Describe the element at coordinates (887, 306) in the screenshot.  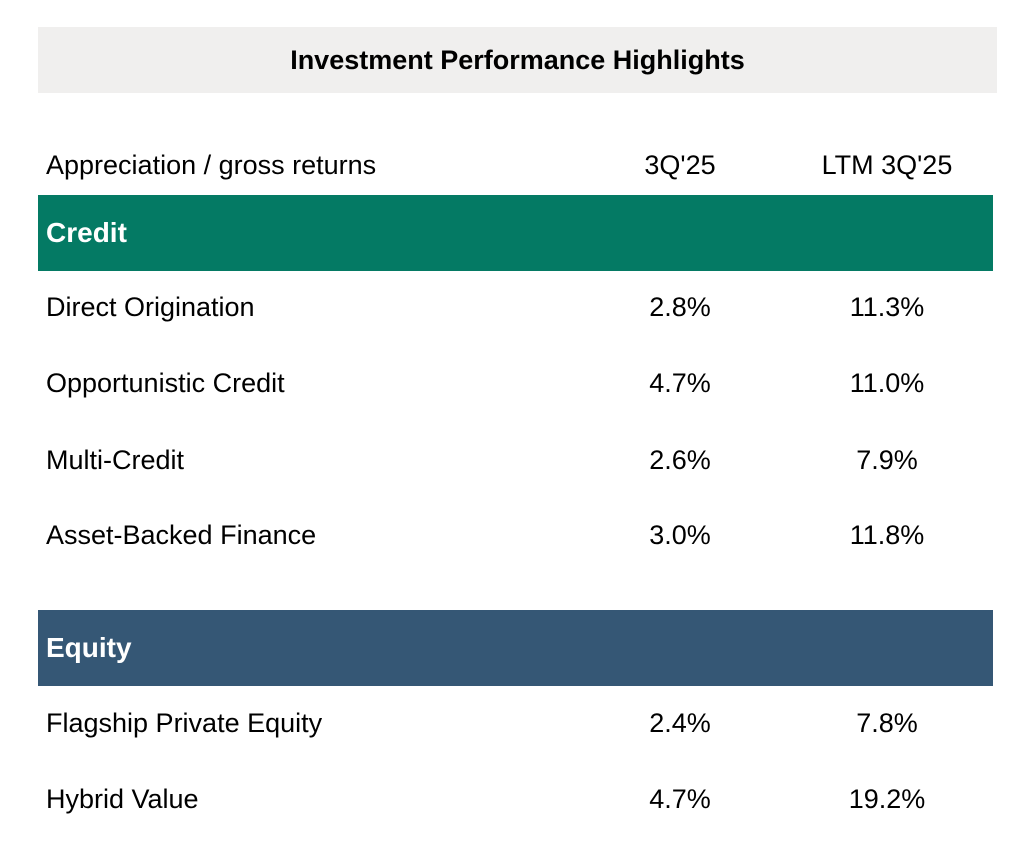
I see `row-value-ltm: 11.3%` at that location.